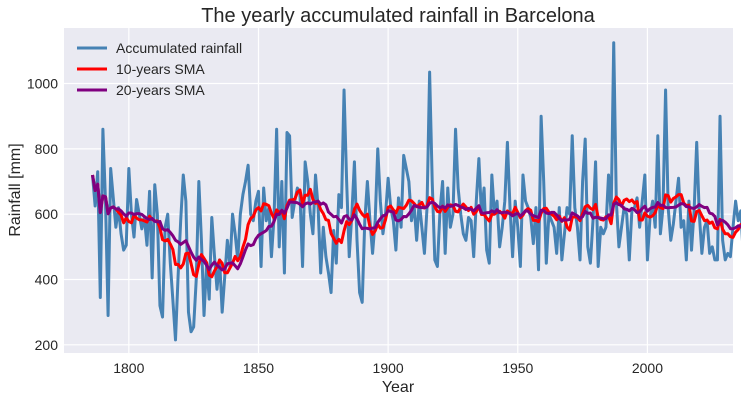  What do you see at coordinates (47, 345) in the screenshot?
I see `y-tick-label: 200` at bounding box center [47, 345].